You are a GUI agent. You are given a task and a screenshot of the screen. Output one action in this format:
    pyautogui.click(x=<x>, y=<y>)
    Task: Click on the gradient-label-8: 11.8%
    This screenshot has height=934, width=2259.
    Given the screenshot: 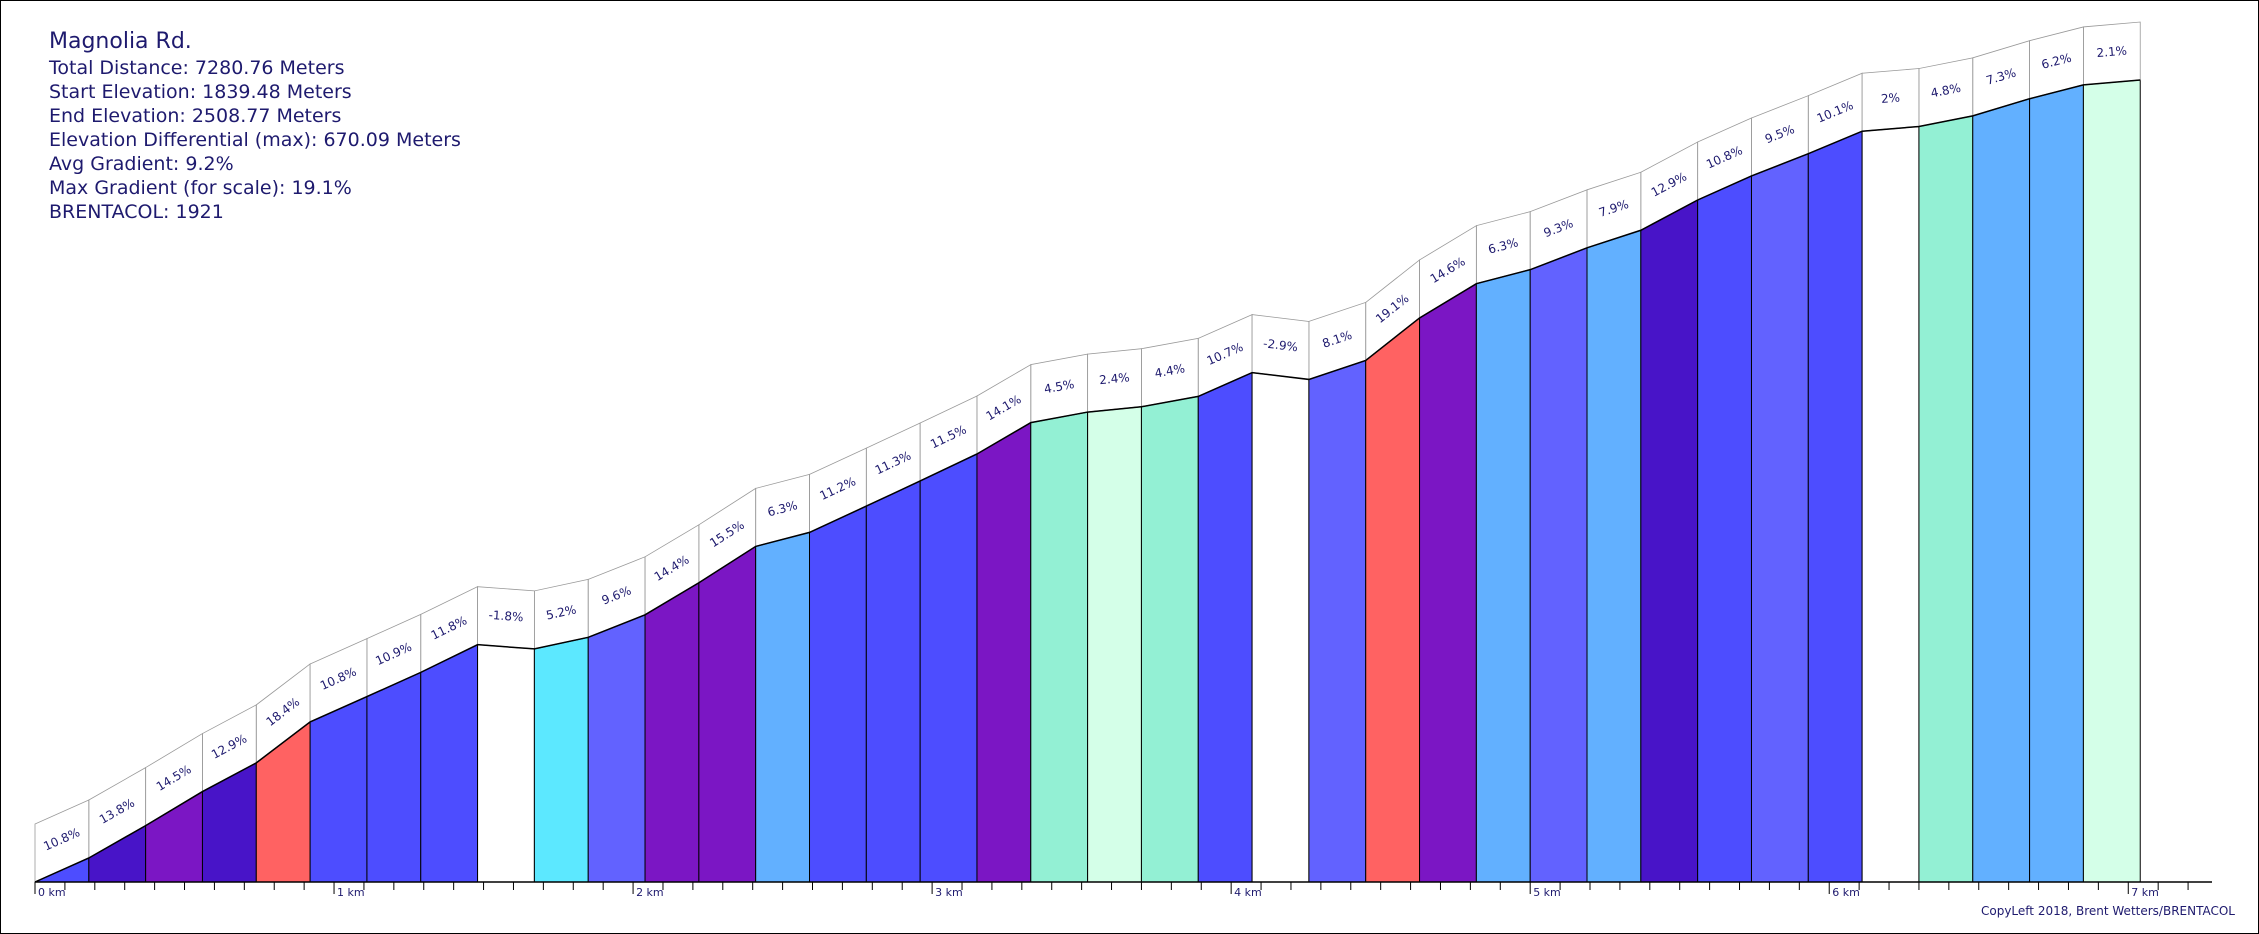 What is the action you would take?
    pyautogui.click(x=449, y=627)
    